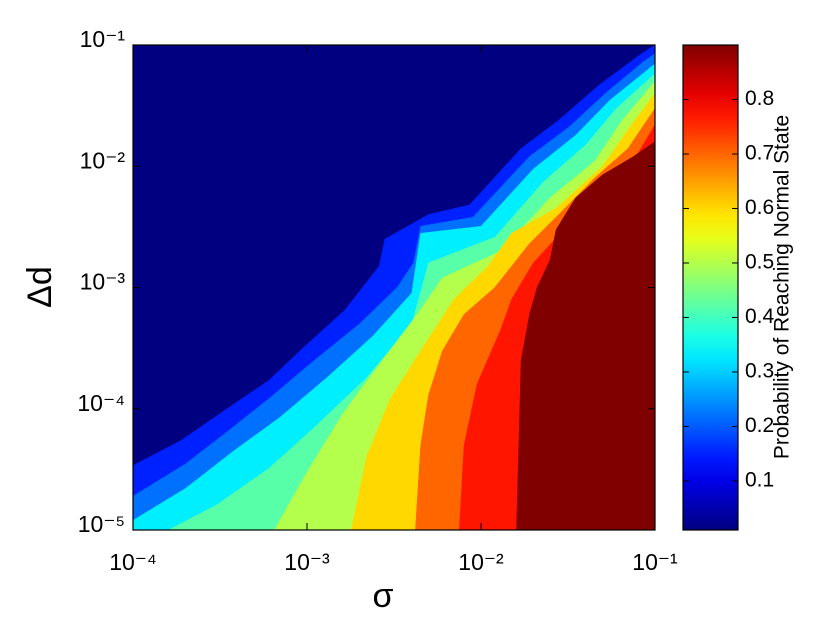 This screenshot has height=623, width=830. What do you see at coordinates (133, 562) in the screenshot?
I see `x-tick-label: 10⁻⁴` at bounding box center [133, 562].